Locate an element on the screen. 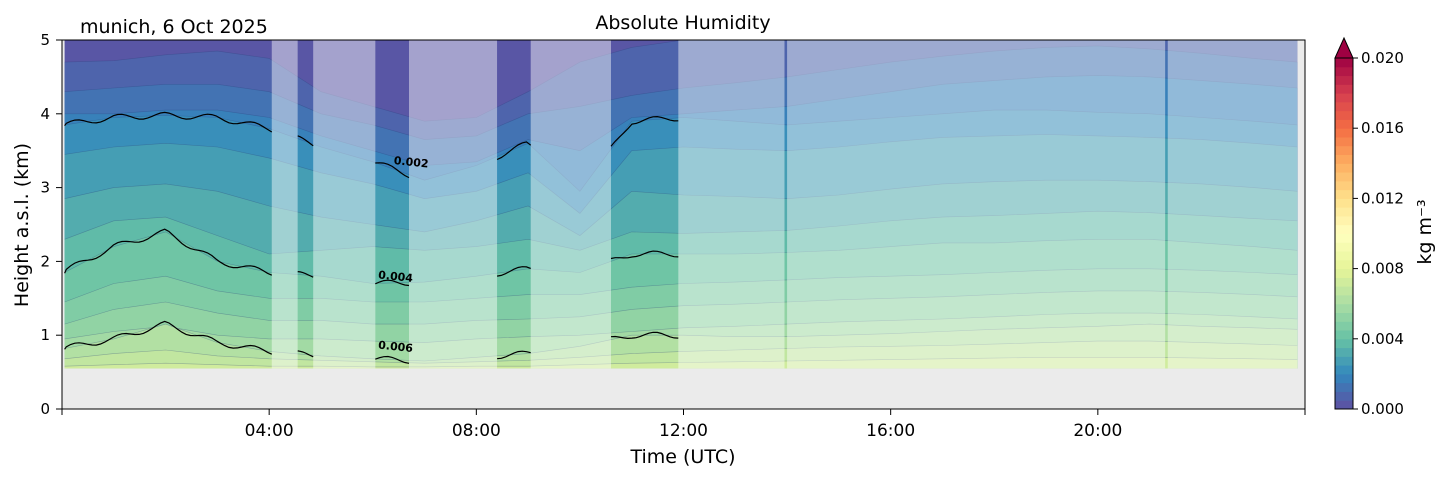  colorbar-label: kg m⁻³ is located at coordinates (1425, 231).